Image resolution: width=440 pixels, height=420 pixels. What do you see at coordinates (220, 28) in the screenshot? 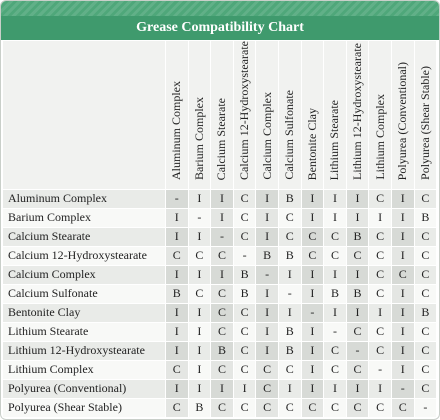
I see `chart-title: Grease Compatibility Chart` at bounding box center [220, 28].